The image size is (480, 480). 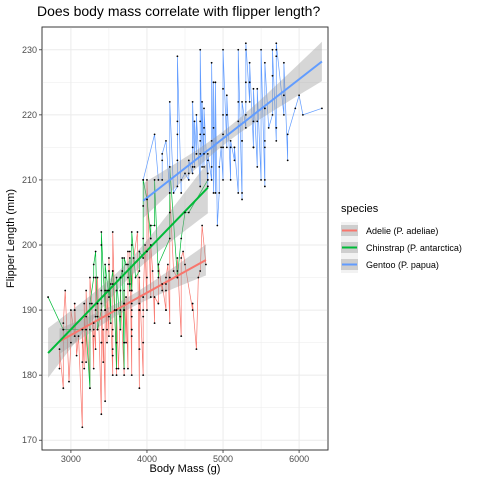 I want to click on x-tick-label: 3000, so click(x=71, y=459).